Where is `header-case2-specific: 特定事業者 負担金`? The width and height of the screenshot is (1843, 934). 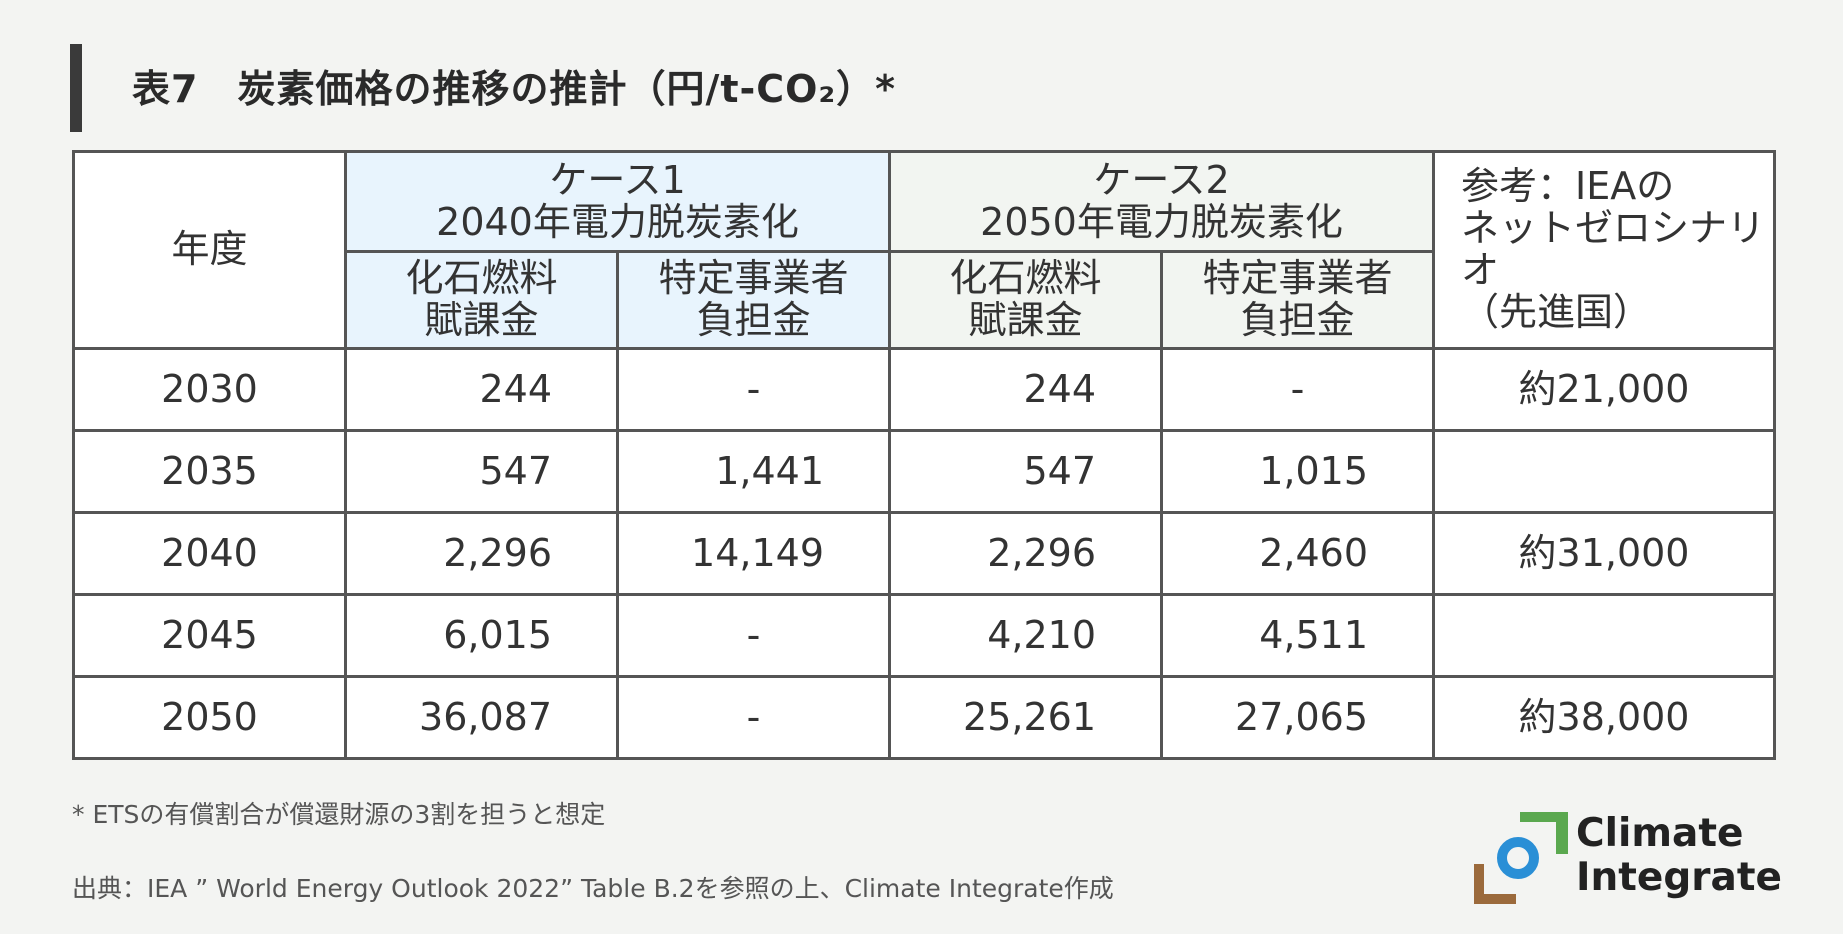
header-case2-specific: 特定事業者 負担金 is located at coordinates (1297, 300).